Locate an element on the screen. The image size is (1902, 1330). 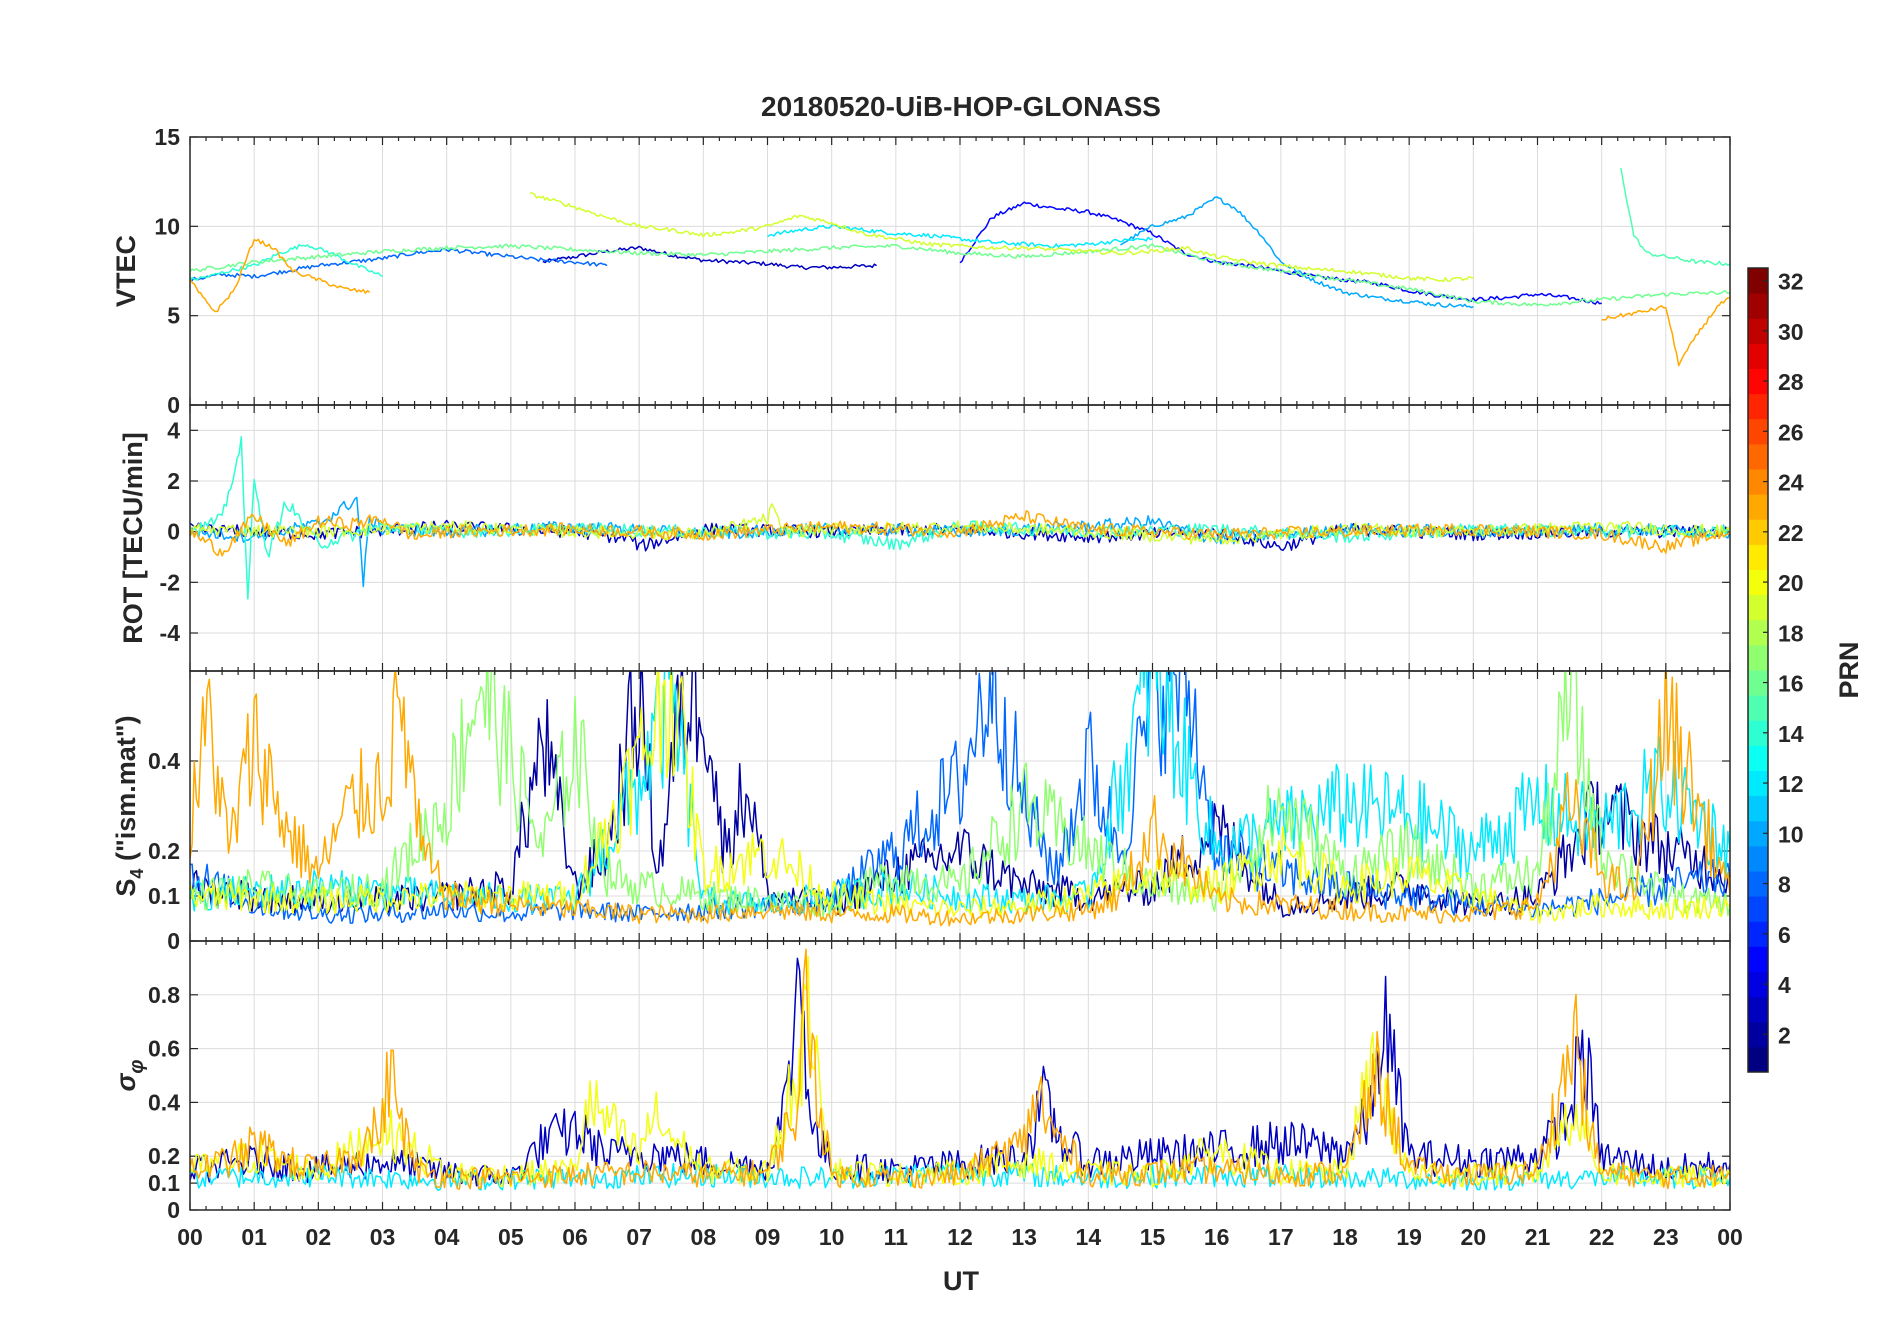
x-tick-label: 09 is located at coordinates (768, 1237).